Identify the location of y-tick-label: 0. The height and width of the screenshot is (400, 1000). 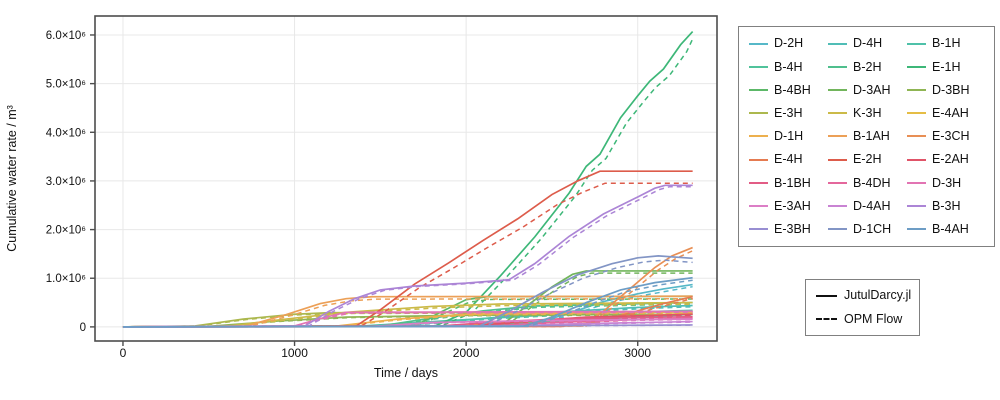
(83, 328).